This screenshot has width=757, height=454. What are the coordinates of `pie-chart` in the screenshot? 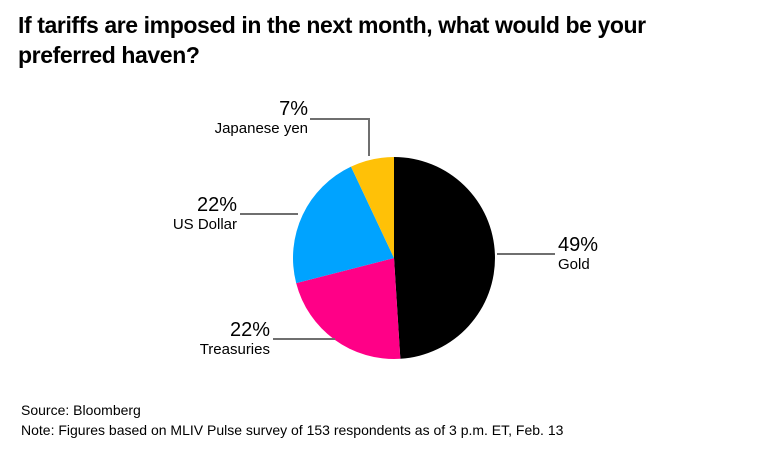 It's located at (393, 258).